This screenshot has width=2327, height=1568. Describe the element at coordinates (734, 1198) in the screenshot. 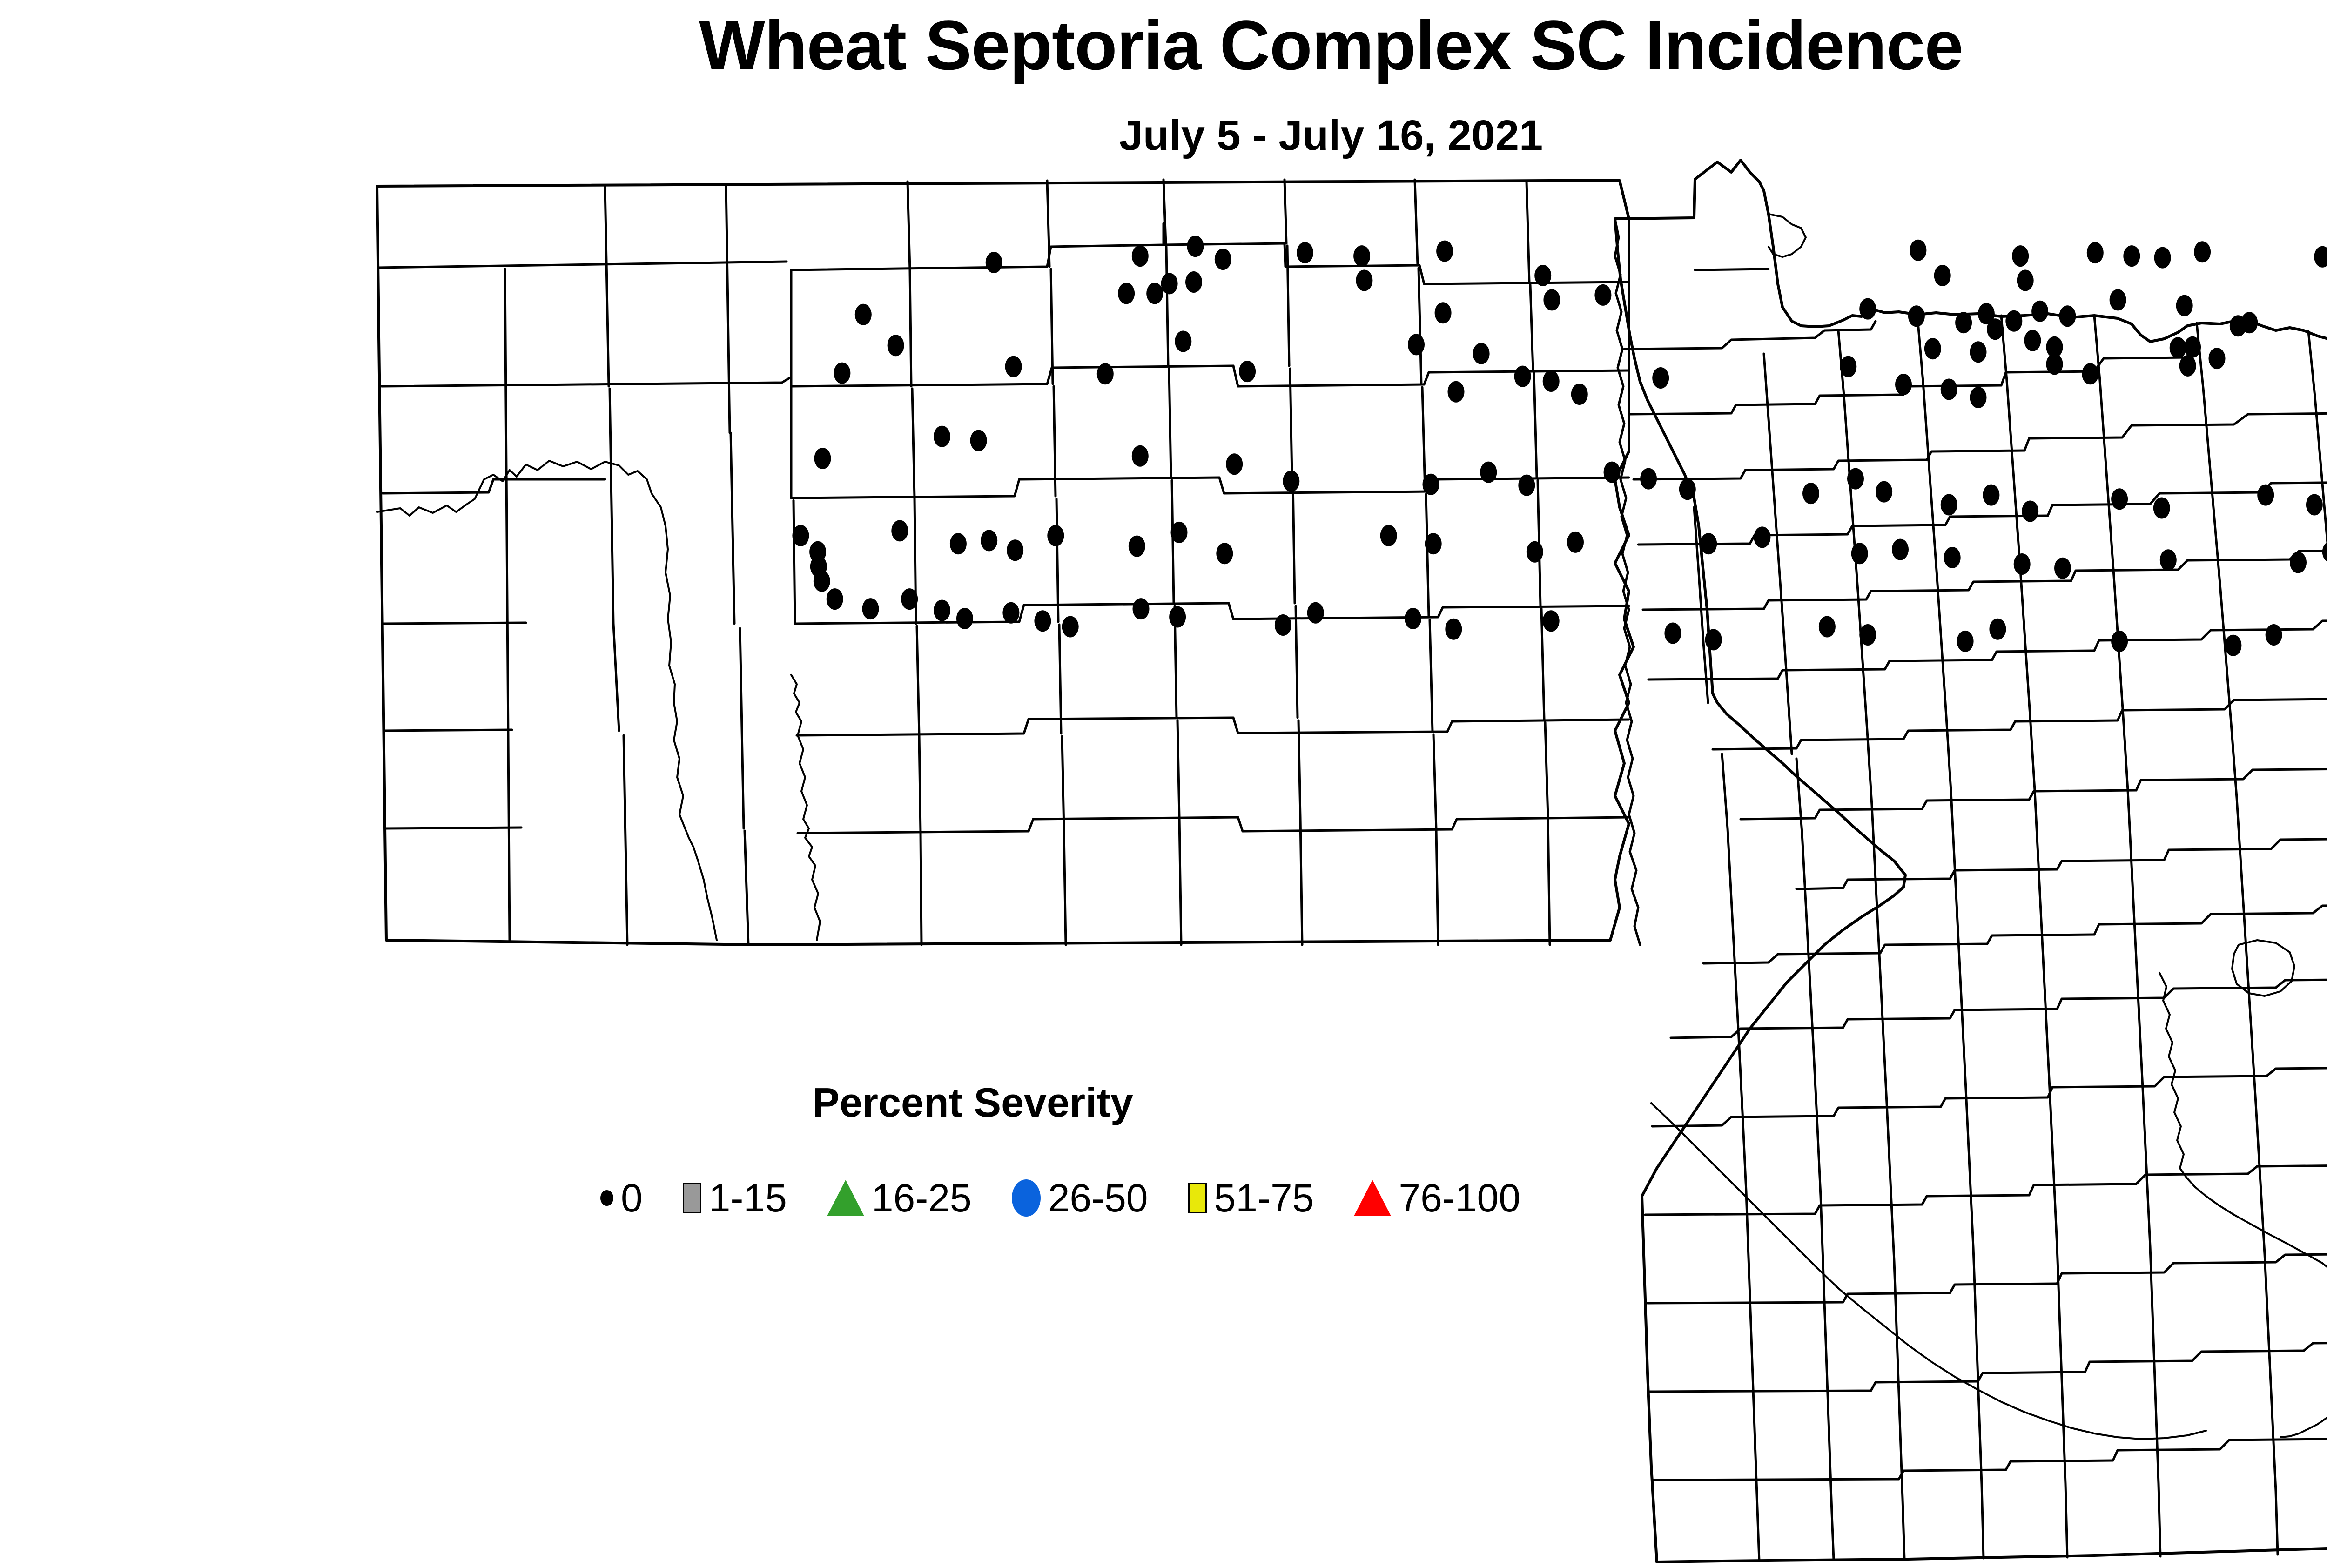

I see `legend-item-1-15: 1-15` at that location.